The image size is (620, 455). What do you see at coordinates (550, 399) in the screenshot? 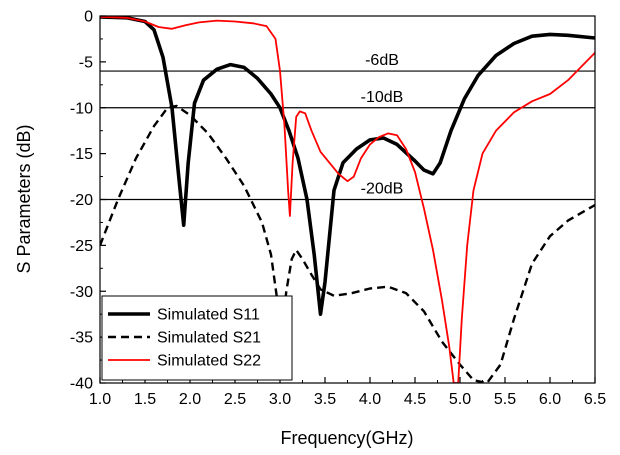
I see `x-tick-label: 6.0` at bounding box center [550, 399].